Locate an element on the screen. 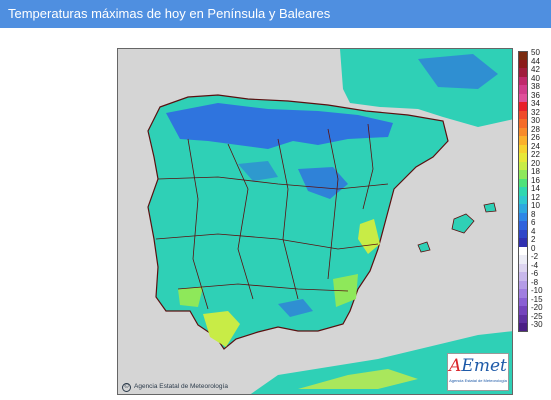 The width and height of the screenshot is (551, 400). portugal-south-warm-zone is located at coordinates (190, 297).